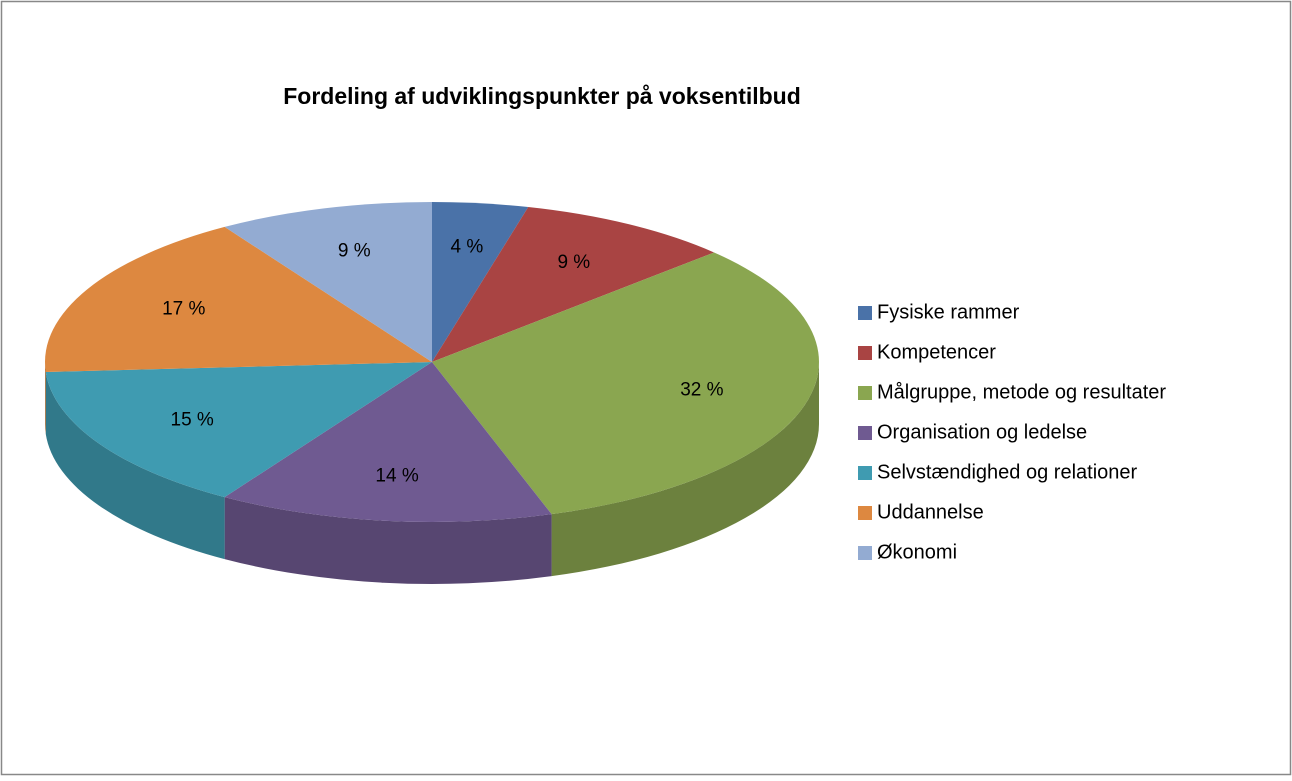 This screenshot has height=781, width=1292. What do you see at coordinates (396, 475) in the screenshot?
I see `data-label: 14 %` at bounding box center [396, 475].